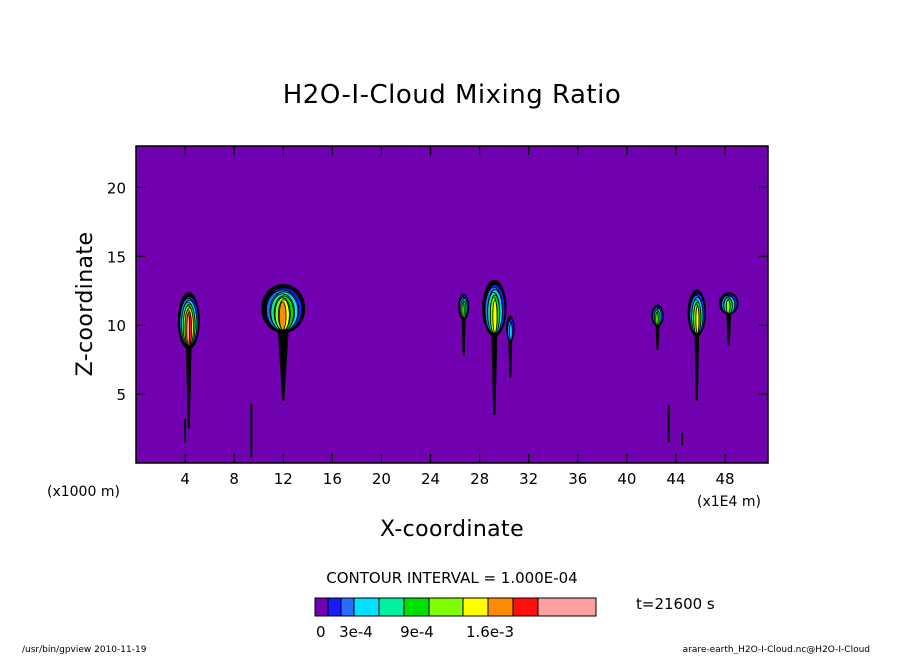 The height and width of the screenshot is (658, 904). Describe the element at coordinates (452, 95) in the screenshot. I see `chart-title: H2O-I-Cloud Mixing Ratio` at that location.